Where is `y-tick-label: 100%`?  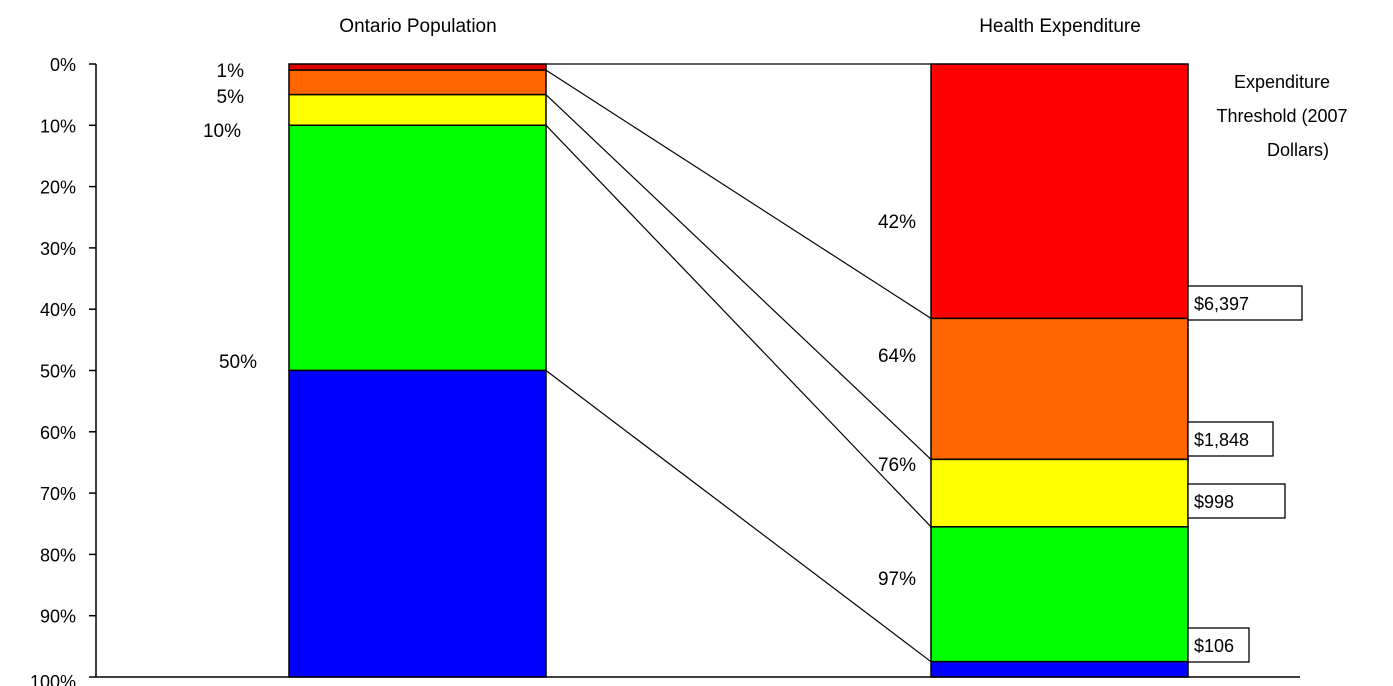 y-tick-label: 100% is located at coordinates (53, 679).